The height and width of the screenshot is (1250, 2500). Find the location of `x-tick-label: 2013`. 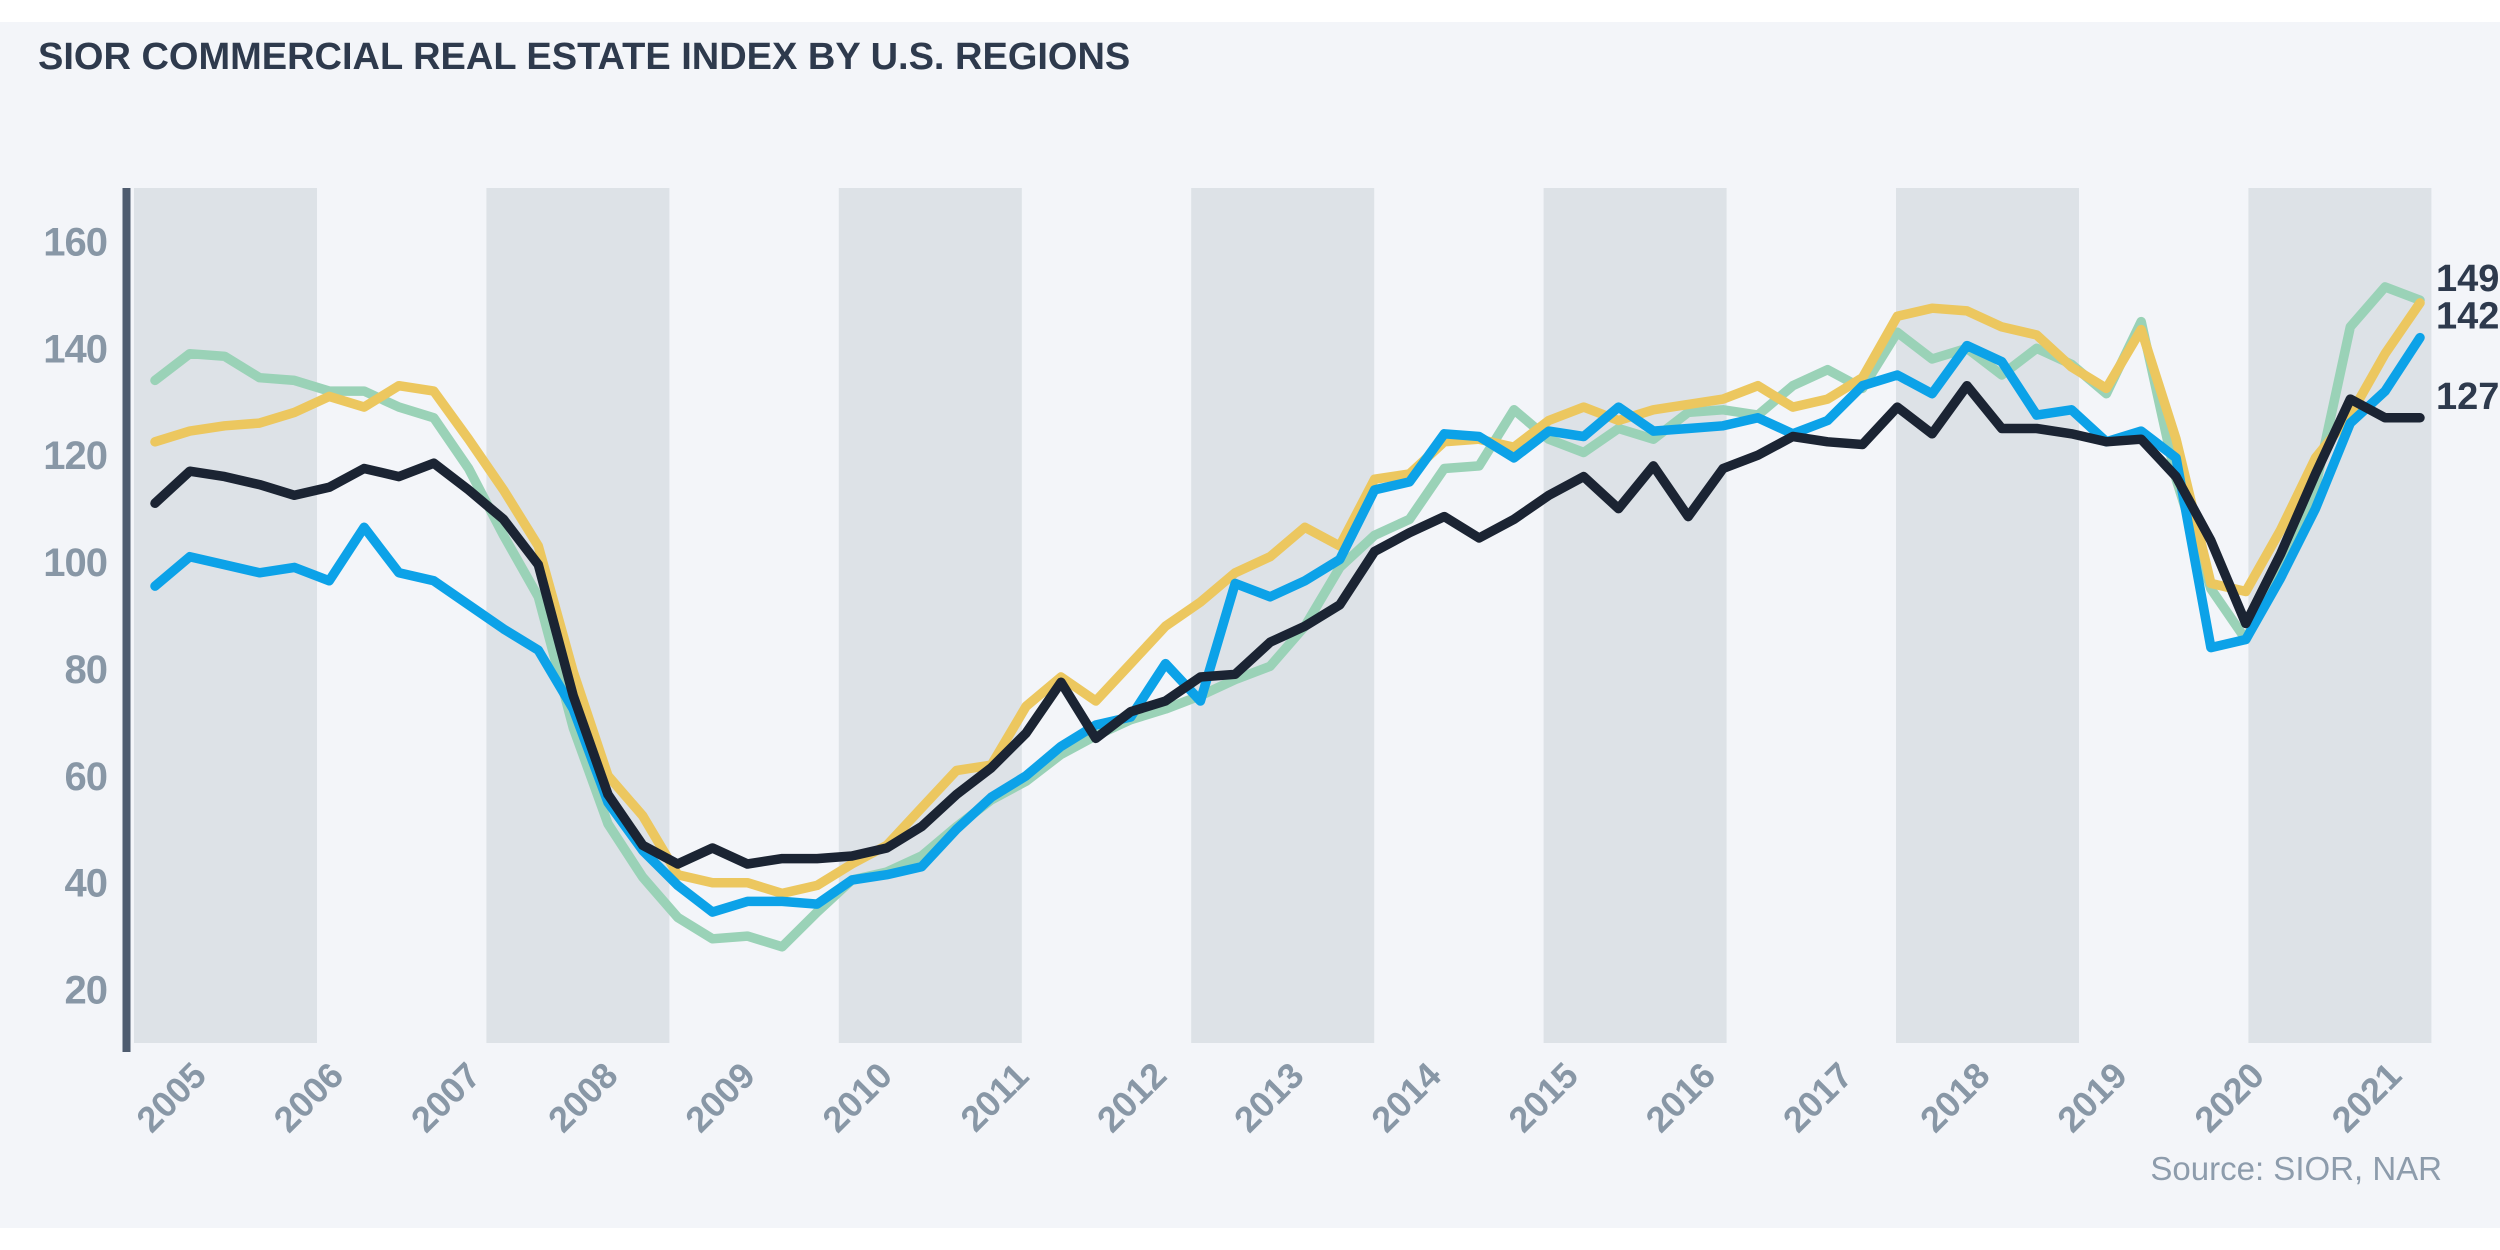

x-tick-label: 2013 is located at coordinates (1269, 1097).